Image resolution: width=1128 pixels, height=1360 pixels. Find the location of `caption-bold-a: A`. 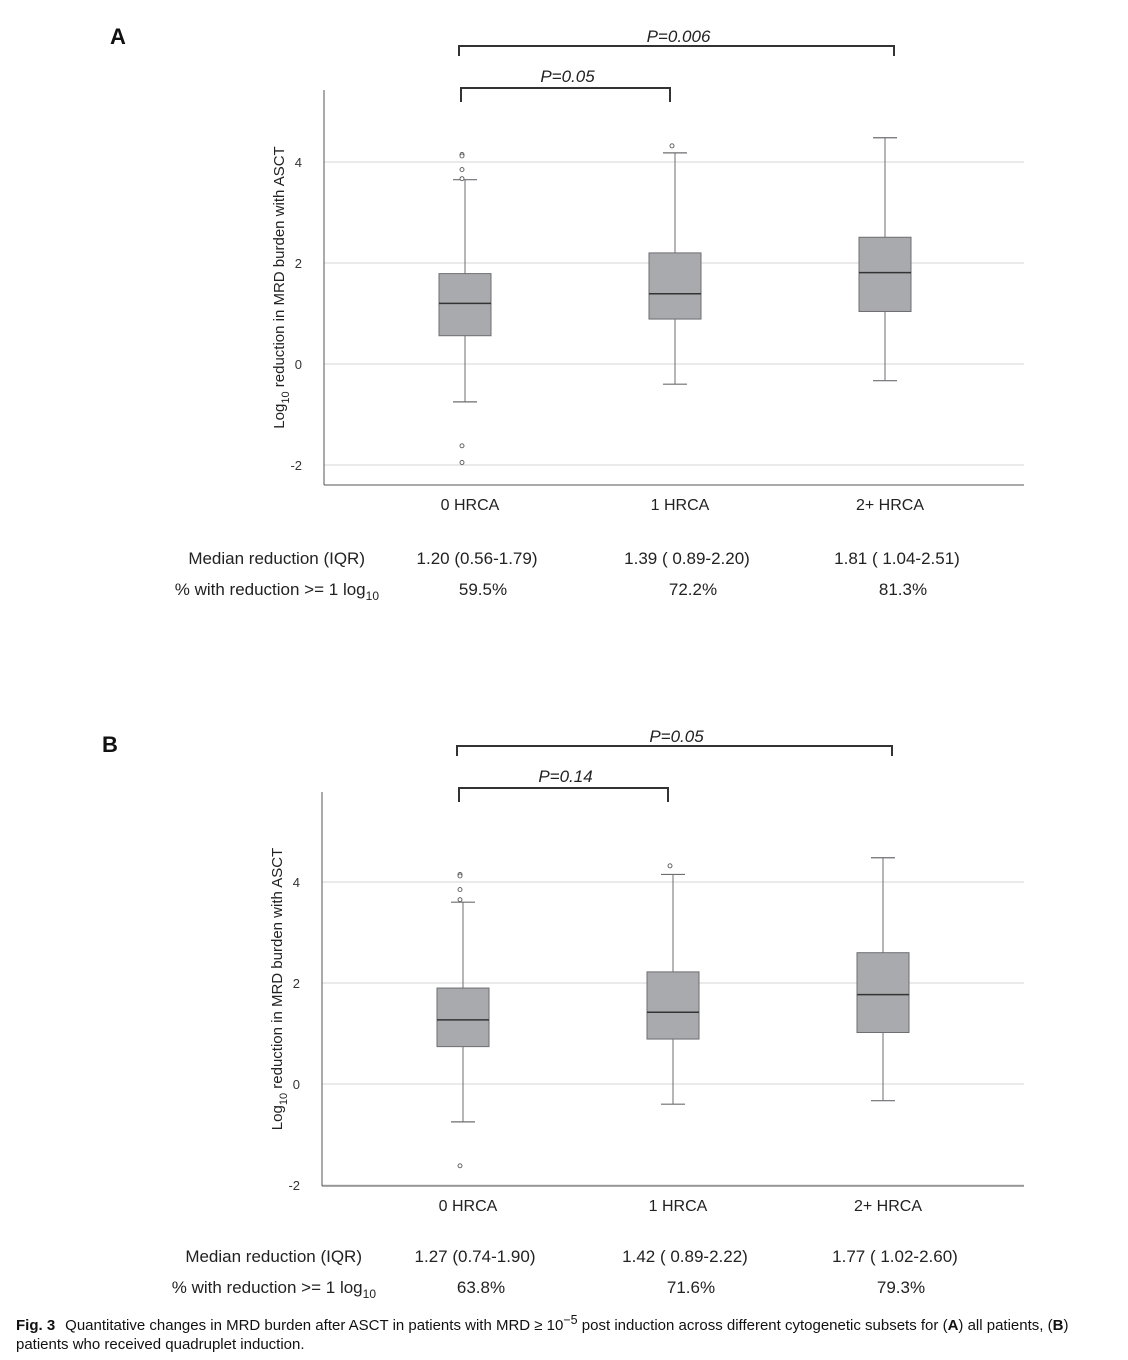

caption-bold-a: A is located at coordinates (953, 1325).